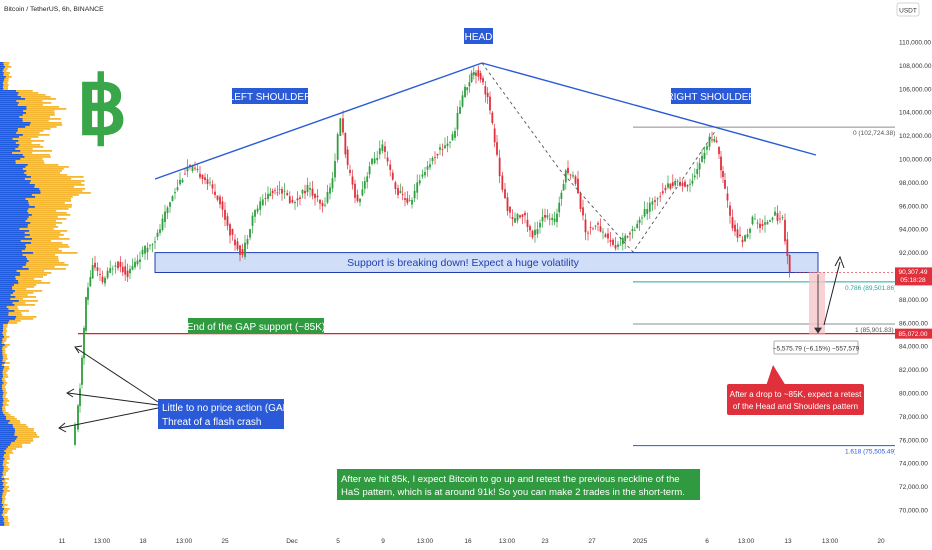 The width and height of the screenshot is (932, 550). What do you see at coordinates (839, 262) in the screenshot?
I see `retest-arrowhead` at bounding box center [839, 262].